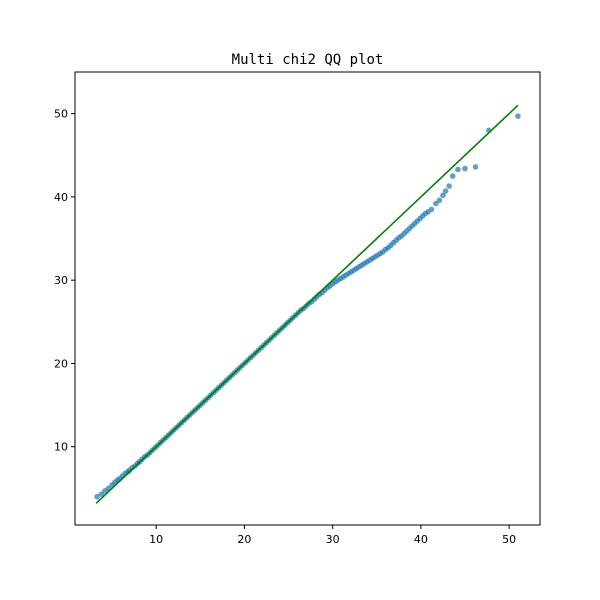 This screenshot has width=600, height=600. I want to click on y-tick-label: 40, so click(61, 197).